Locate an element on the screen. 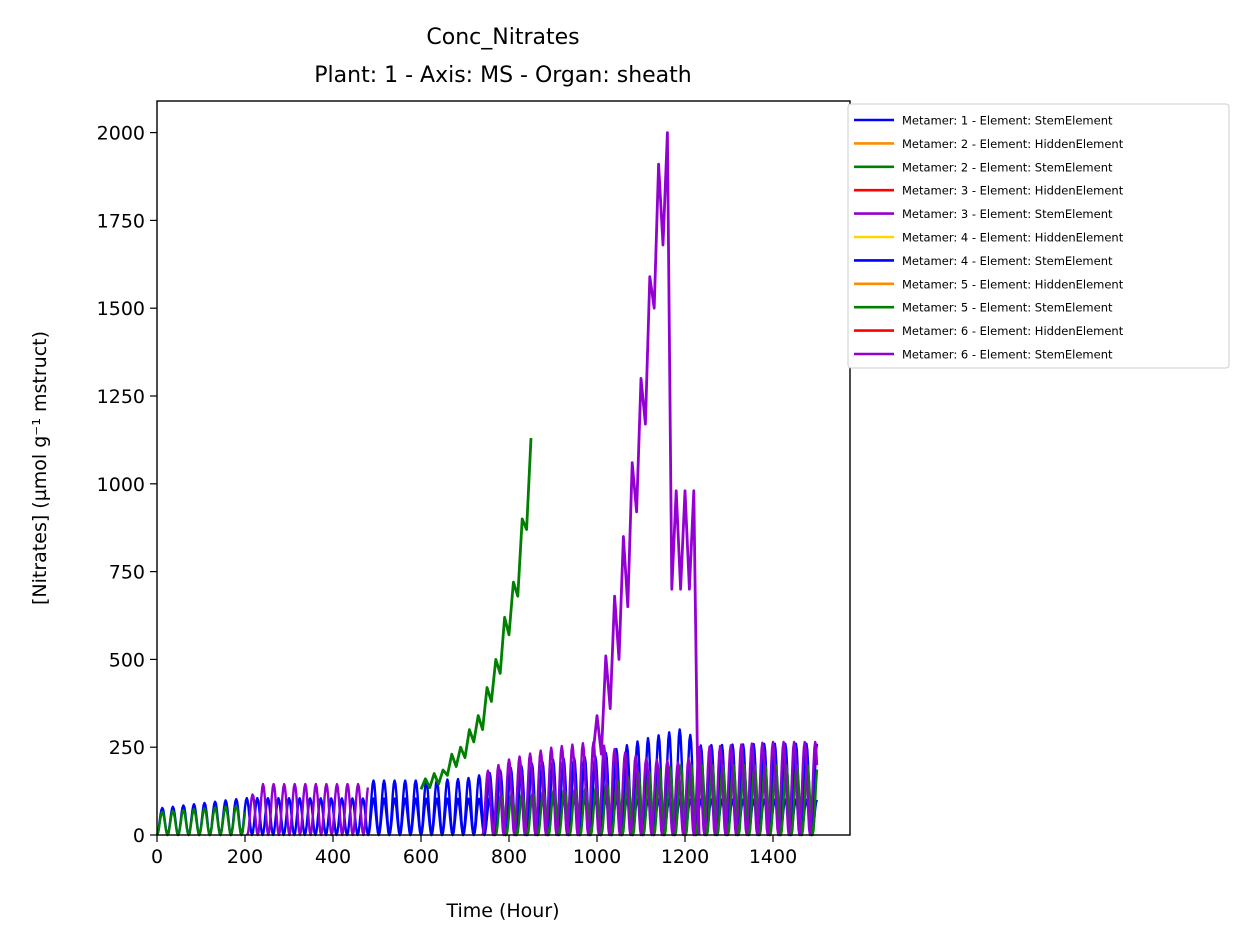 The height and width of the screenshot is (943, 1249). legend-label: Metamer: 5 - Element: StemElement is located at coordinates (1007, 308).